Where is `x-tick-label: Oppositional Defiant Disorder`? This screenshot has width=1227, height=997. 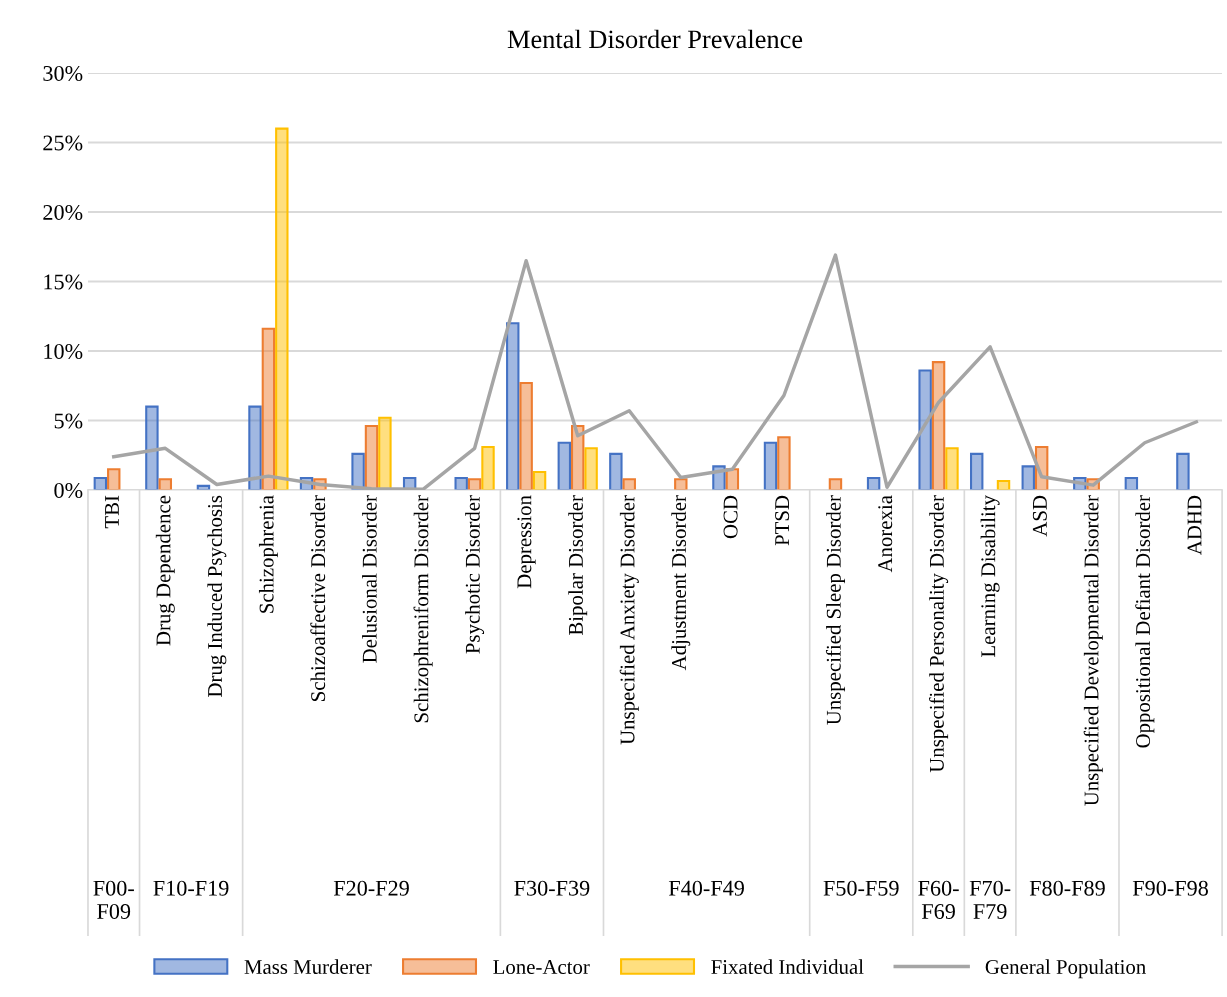 x-tick-label: Oppositional Defiant Disorder is located at coordinates (1145, 621).